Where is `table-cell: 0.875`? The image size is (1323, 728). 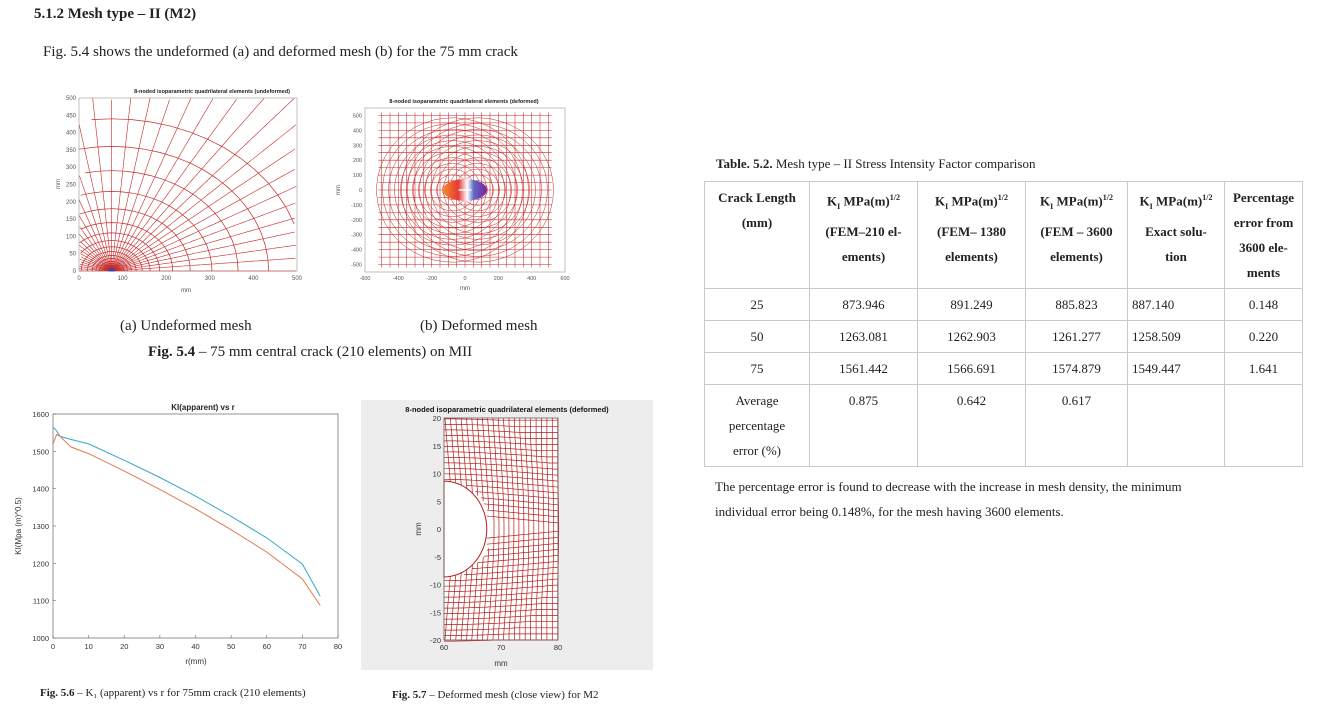
table-cell: 0.875 is located at coordinates (863, 425).